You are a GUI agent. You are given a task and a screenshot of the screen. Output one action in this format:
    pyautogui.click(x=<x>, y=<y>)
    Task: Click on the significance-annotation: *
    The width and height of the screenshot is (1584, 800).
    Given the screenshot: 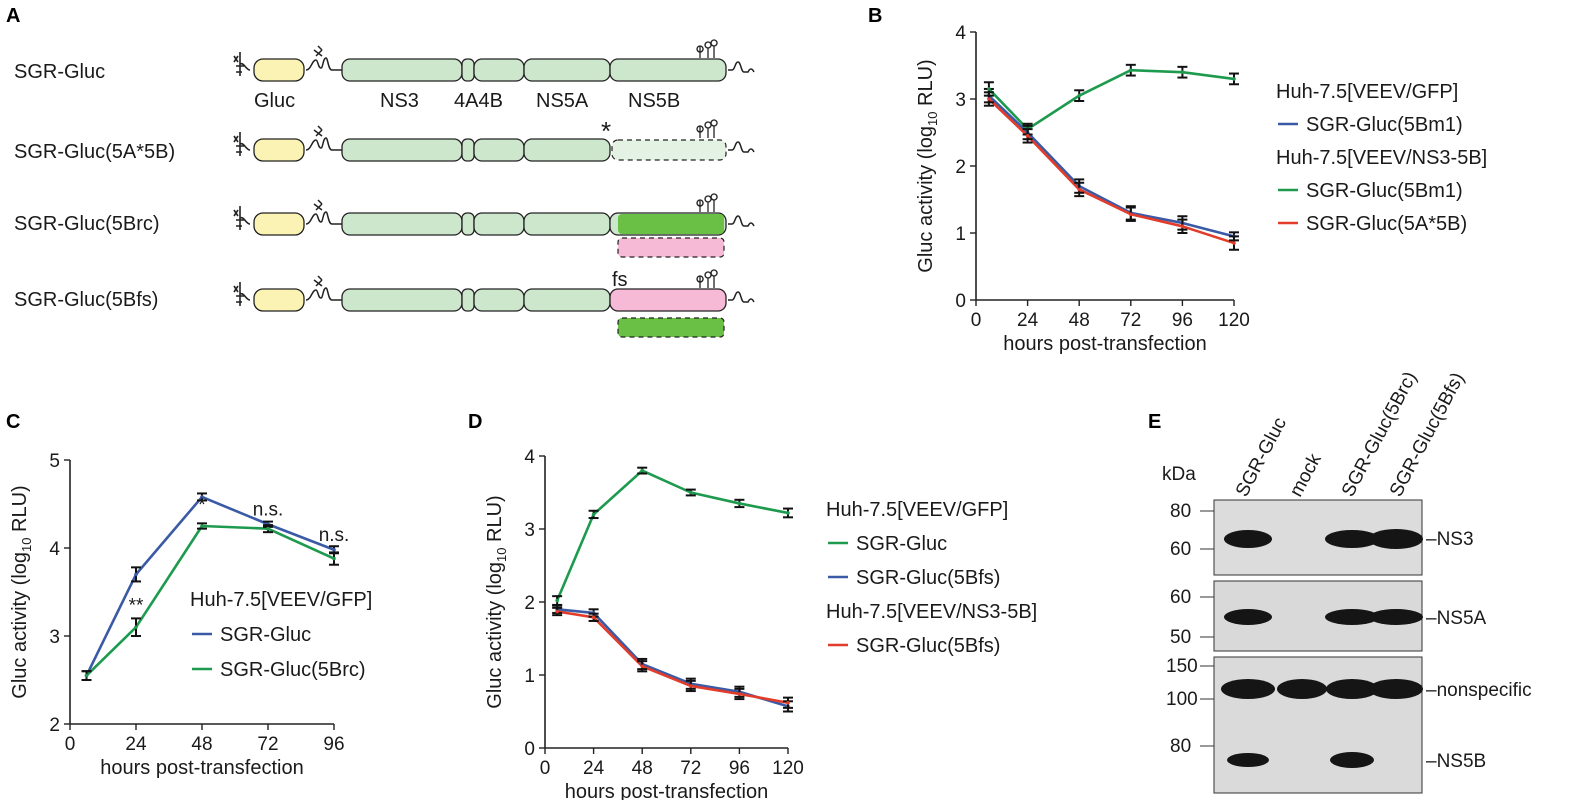 What is the action you would take?
    pyautogui.click(x=202, y=505)
    